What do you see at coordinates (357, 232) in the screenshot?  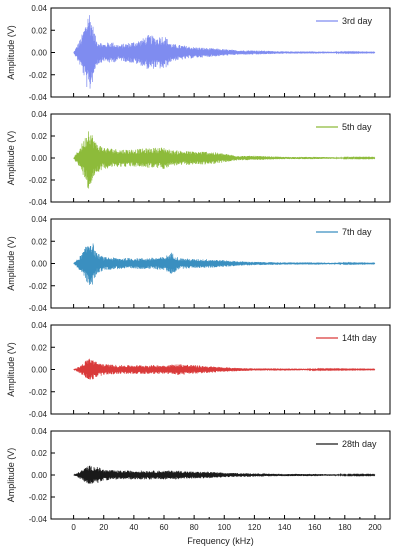 I see `legend-label: 7th day` at bounding box center [357, 232].